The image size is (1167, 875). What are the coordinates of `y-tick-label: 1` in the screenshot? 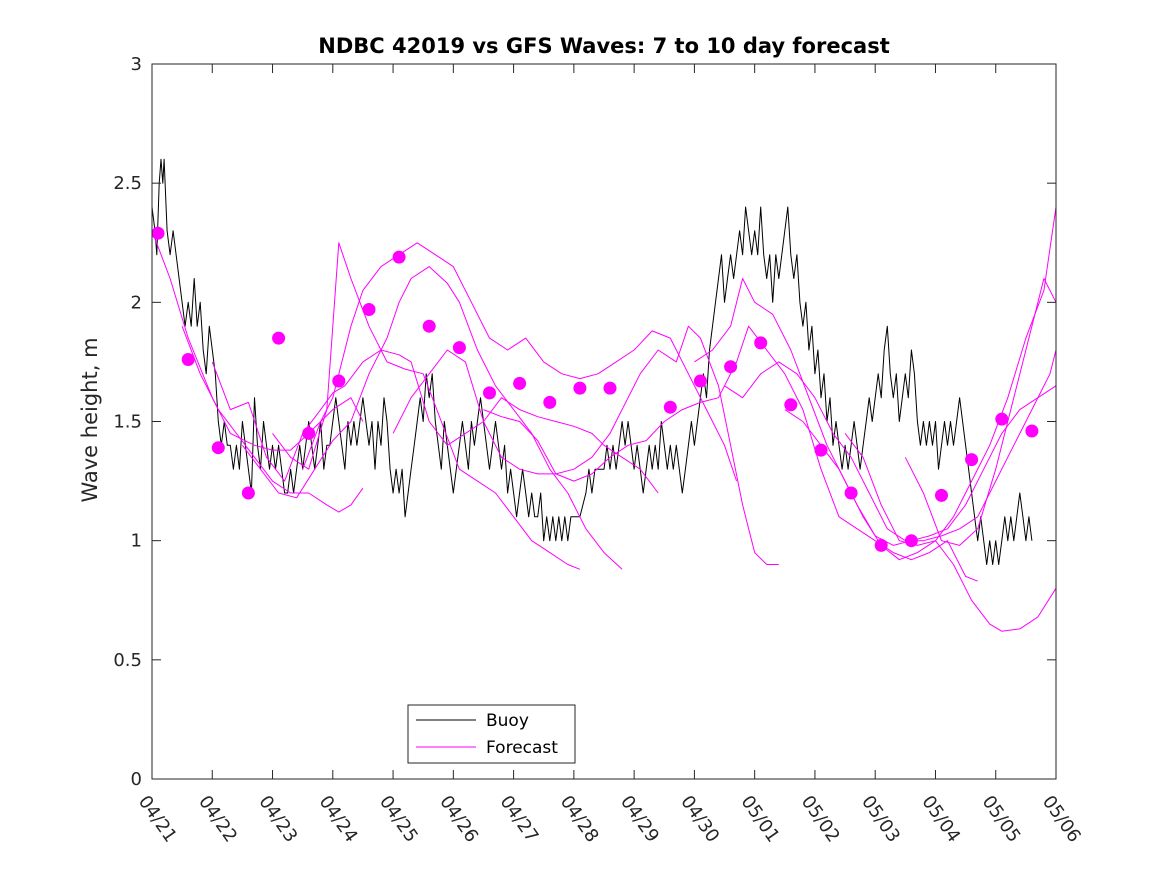 It's located at (136, 541).